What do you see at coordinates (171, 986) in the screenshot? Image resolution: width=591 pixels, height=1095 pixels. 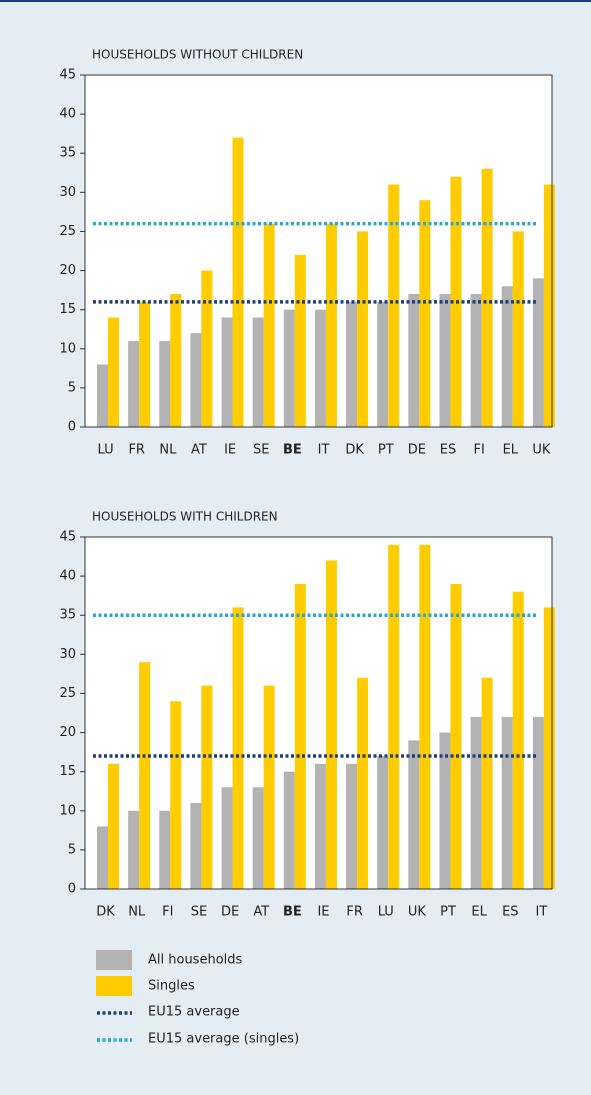 I see `legend-label: Singles` at bounding box center [171, 986].